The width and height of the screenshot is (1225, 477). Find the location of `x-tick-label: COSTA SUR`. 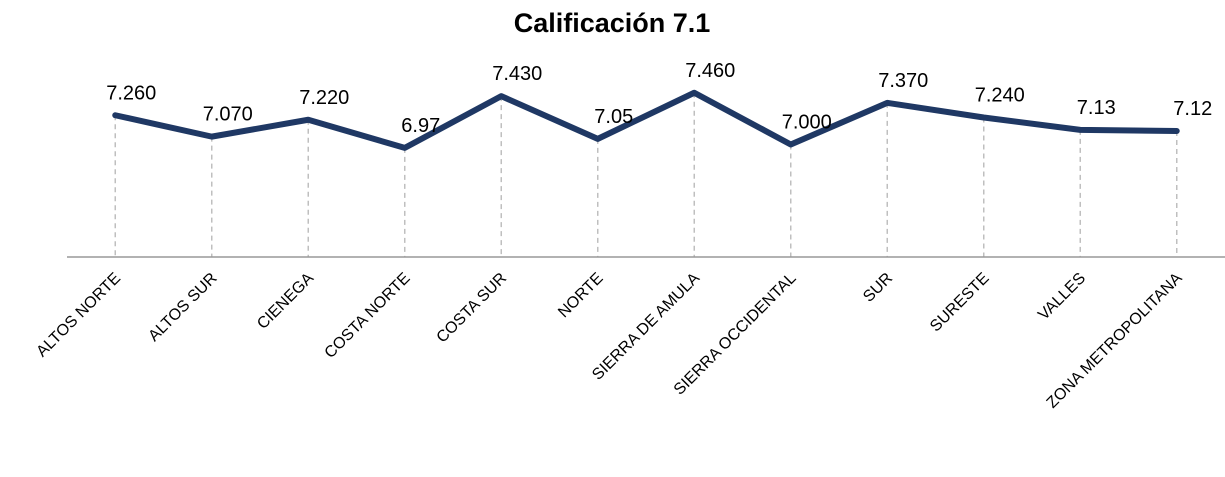

x-tick-label: COSTA SUR is located at coordinates (472, 308).